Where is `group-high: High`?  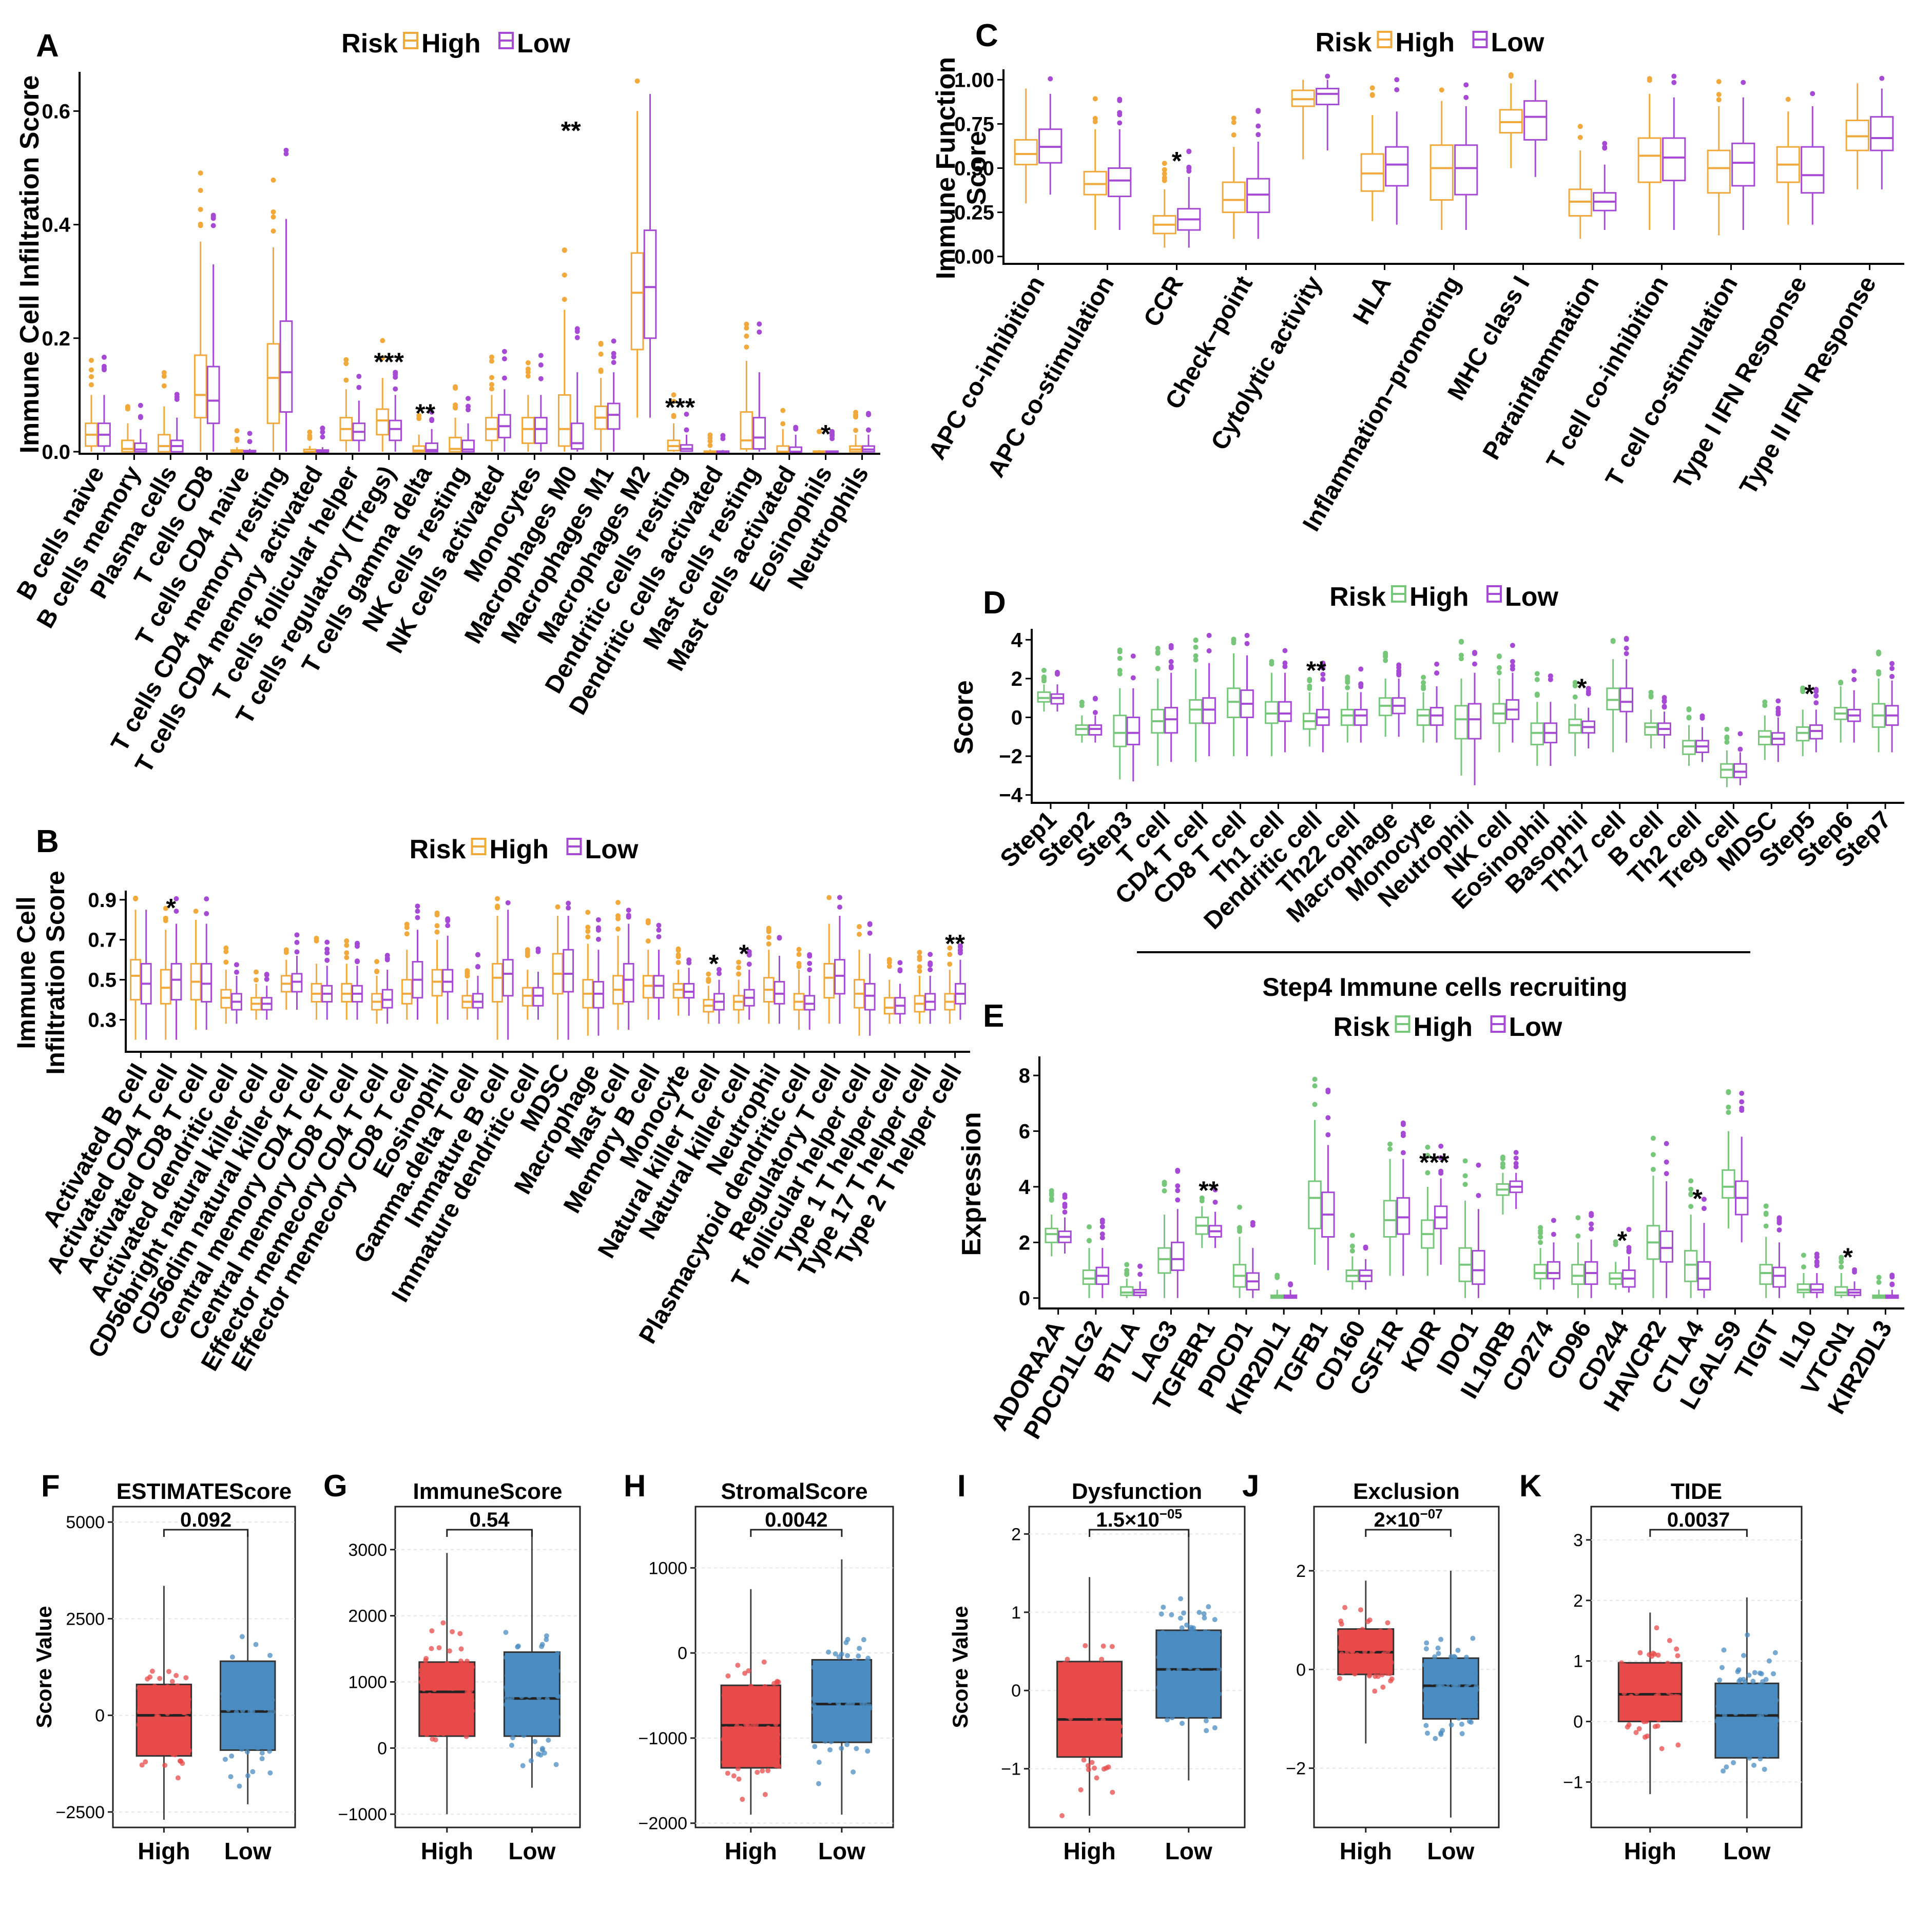
group-high: High is located at coordinates (447, 1708).